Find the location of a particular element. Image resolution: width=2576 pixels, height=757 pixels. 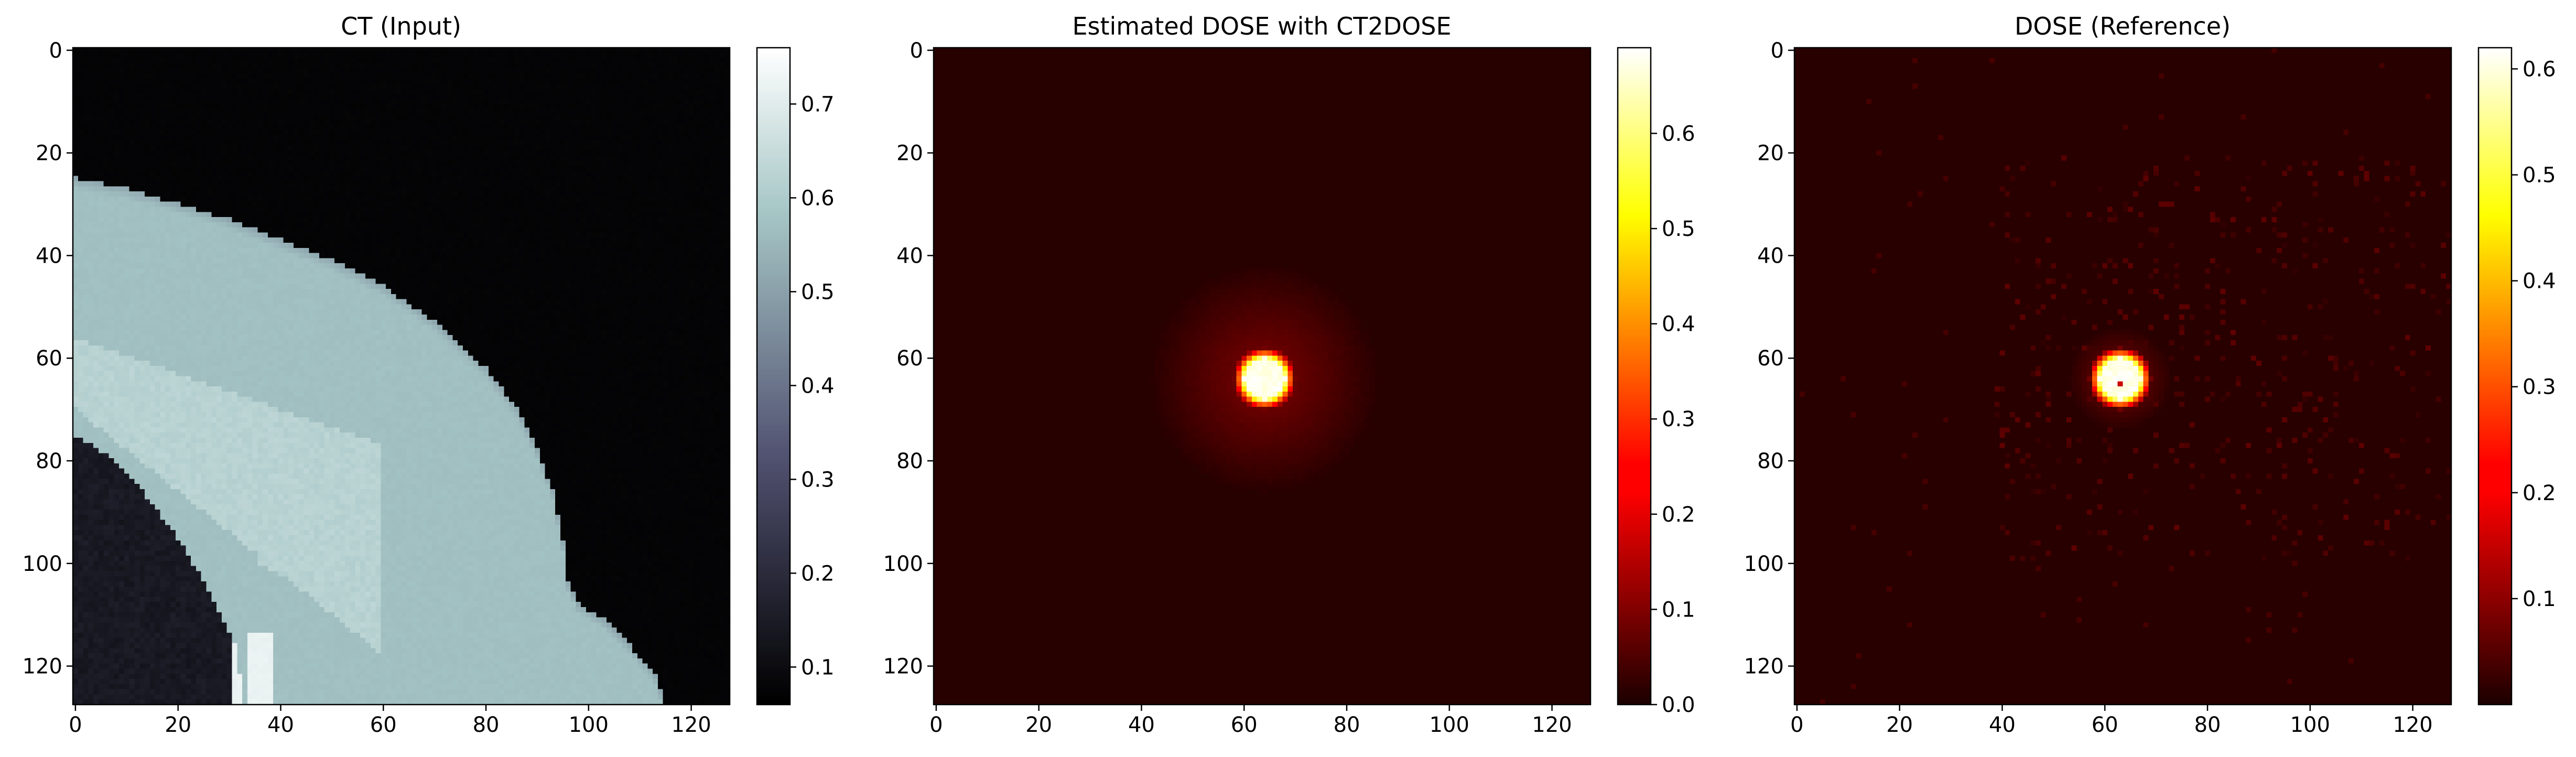

colorbar-ct is located at coordinates (773, 376).